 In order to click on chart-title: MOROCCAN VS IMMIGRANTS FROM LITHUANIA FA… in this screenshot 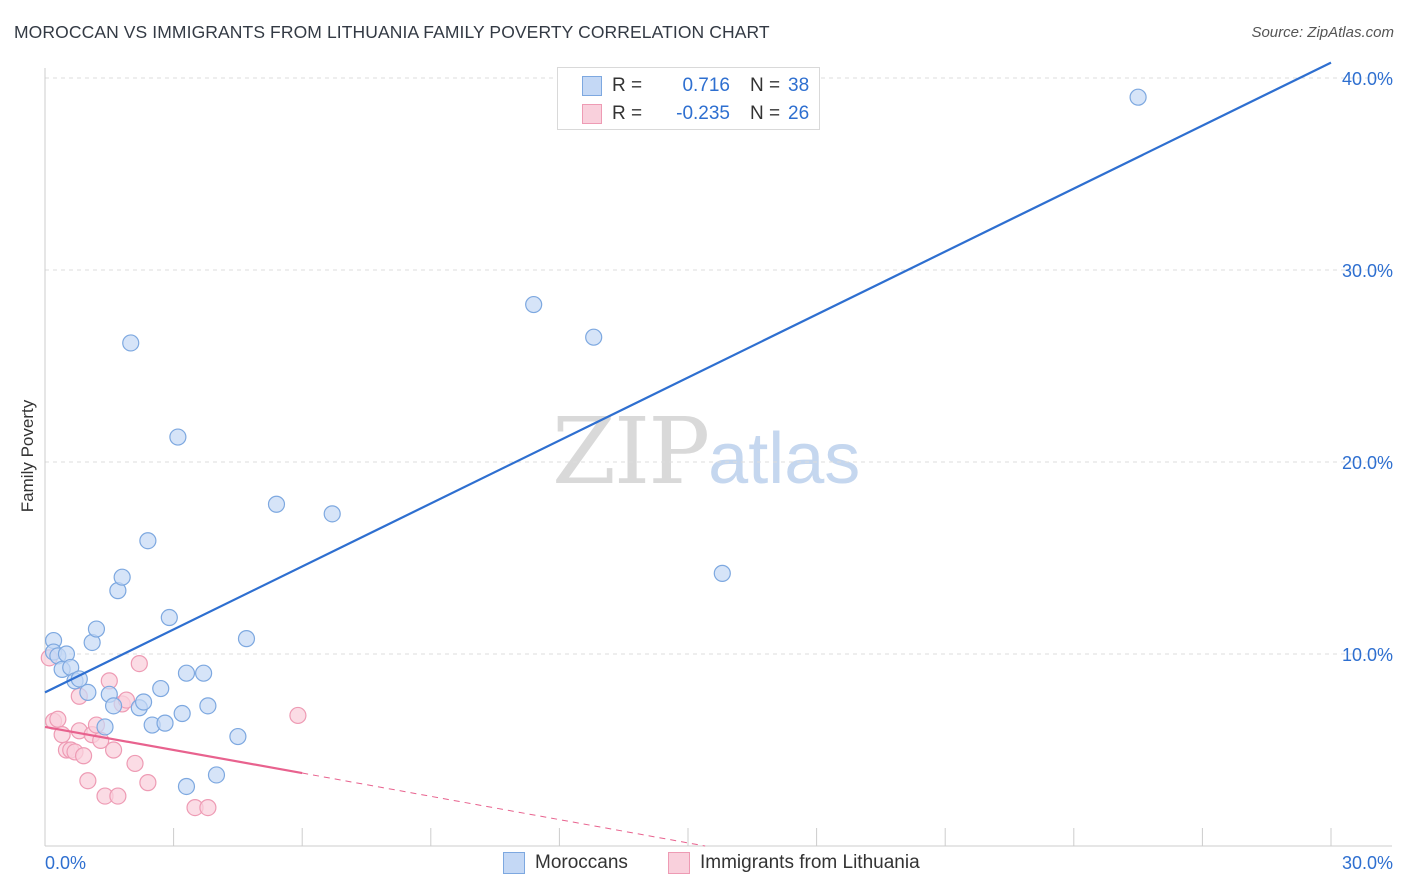, I will do `click(392, 32)`.